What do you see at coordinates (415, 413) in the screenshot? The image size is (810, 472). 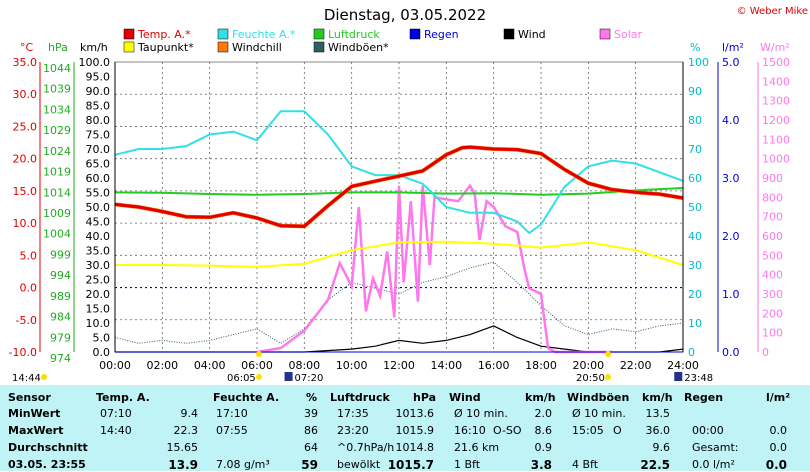 I see `table-cell-p_val: 1013.6` at bounding box center [415, 413].